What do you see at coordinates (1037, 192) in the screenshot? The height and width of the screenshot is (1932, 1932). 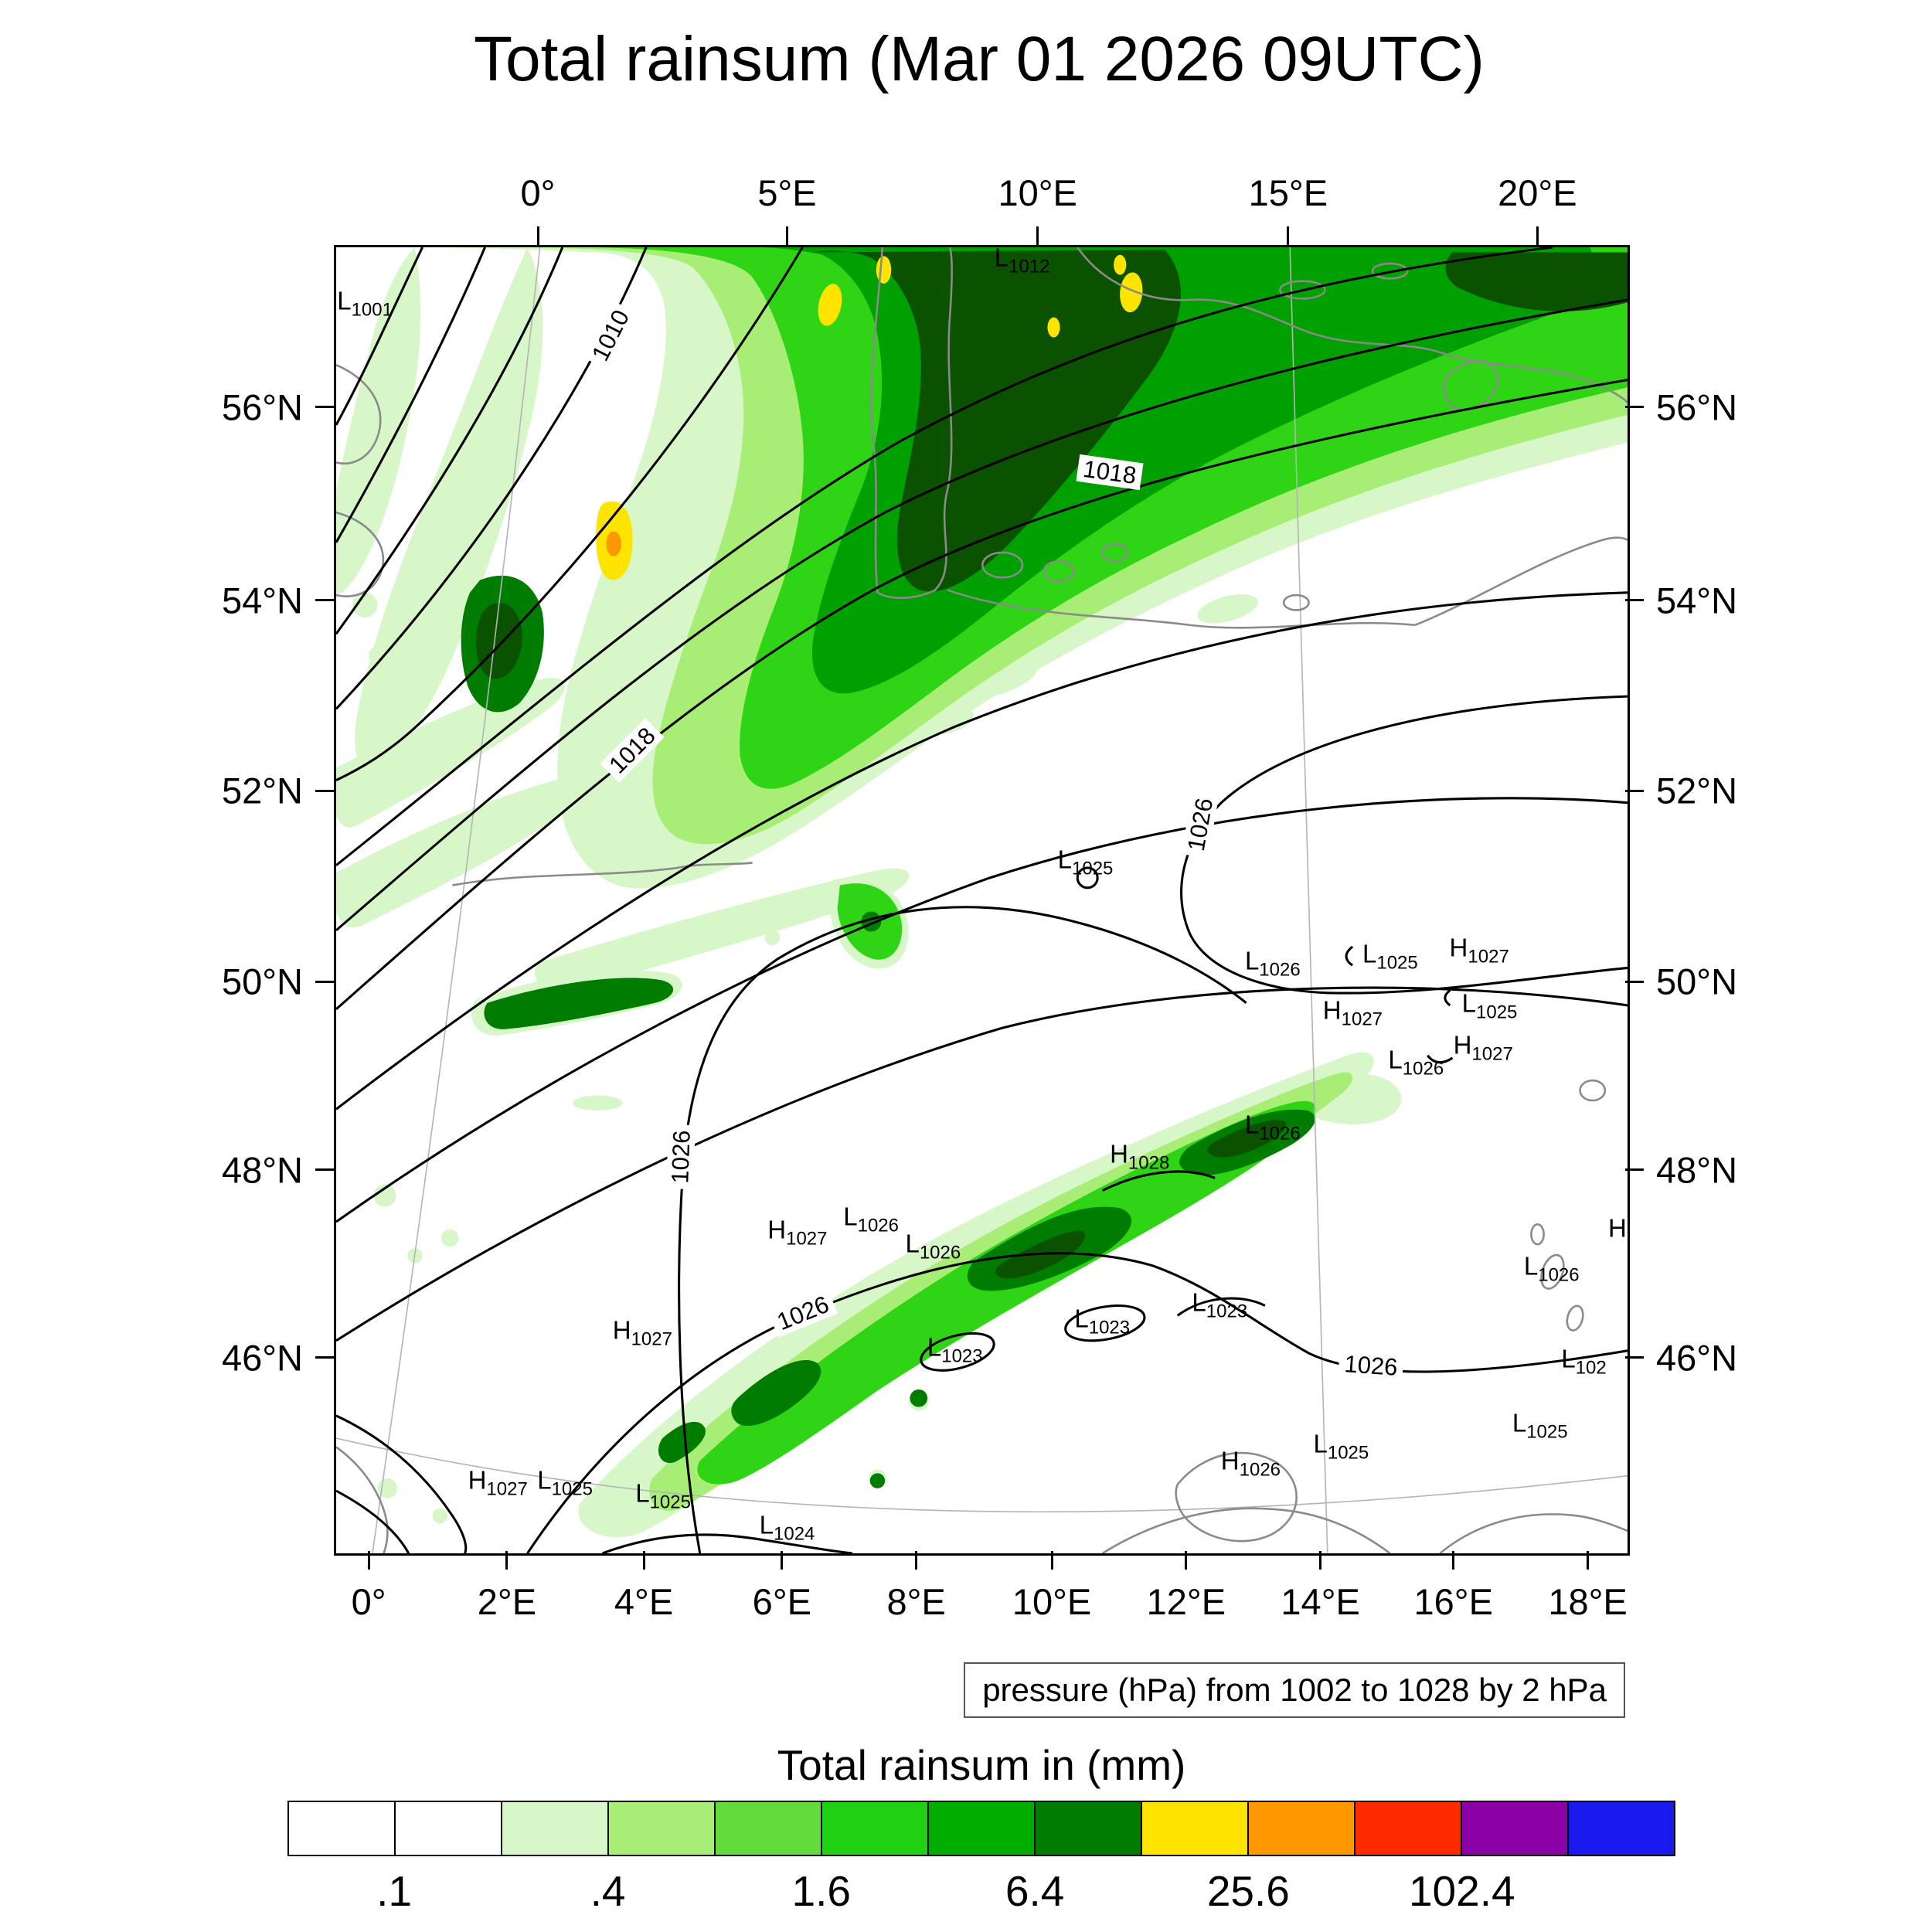 I see `top-axis-label: 10°E` at bounding box center [1037, 192].